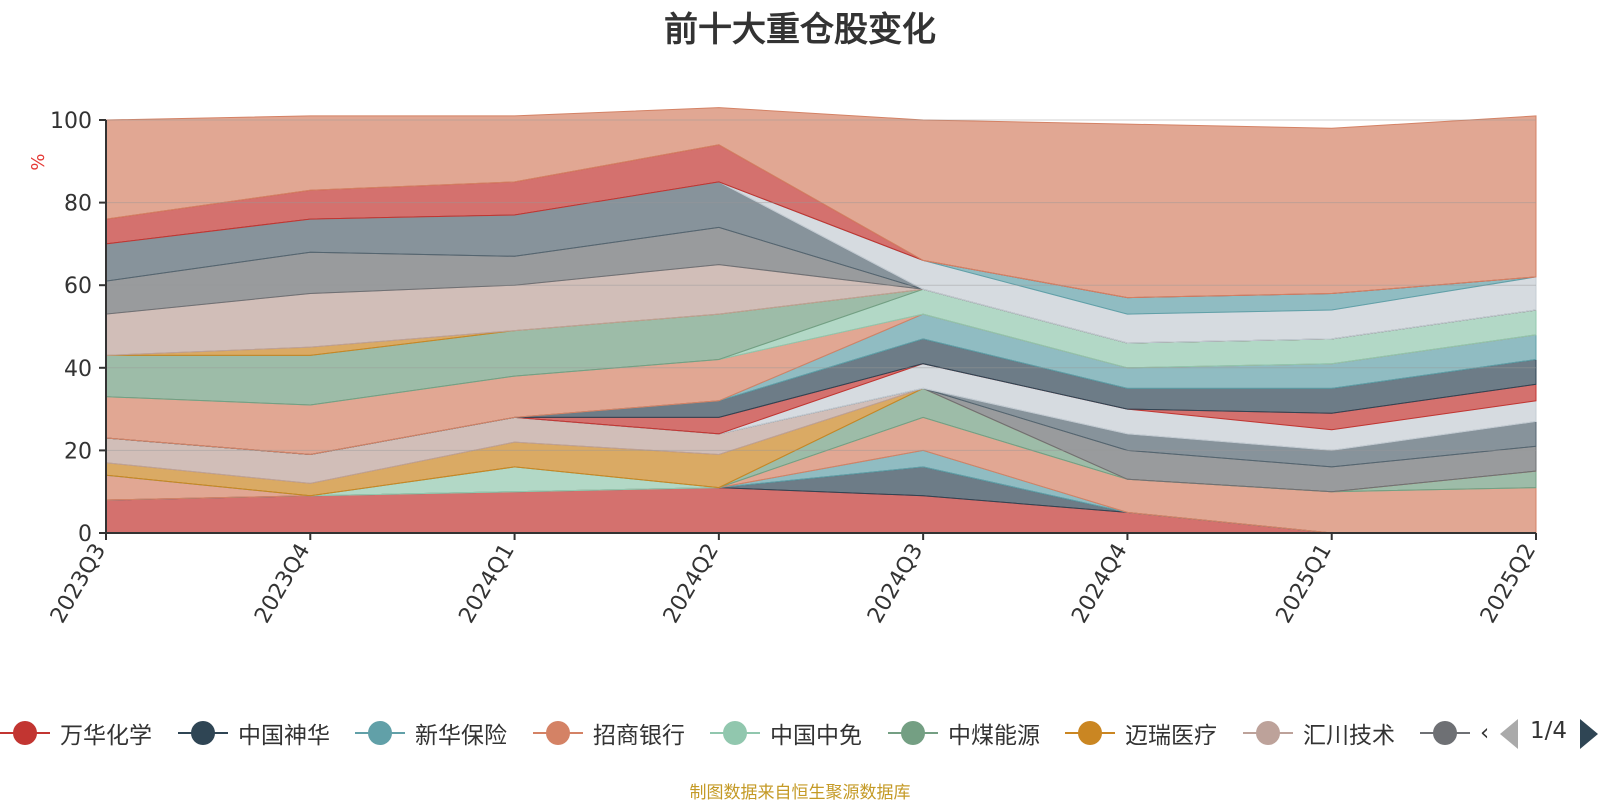 This screenshot has width=1600, height=803. What do you see at coordinates (691, 584) in the screenshot?
I see `x-tick-label: 2024Q2` at bounding box center [691, 584].